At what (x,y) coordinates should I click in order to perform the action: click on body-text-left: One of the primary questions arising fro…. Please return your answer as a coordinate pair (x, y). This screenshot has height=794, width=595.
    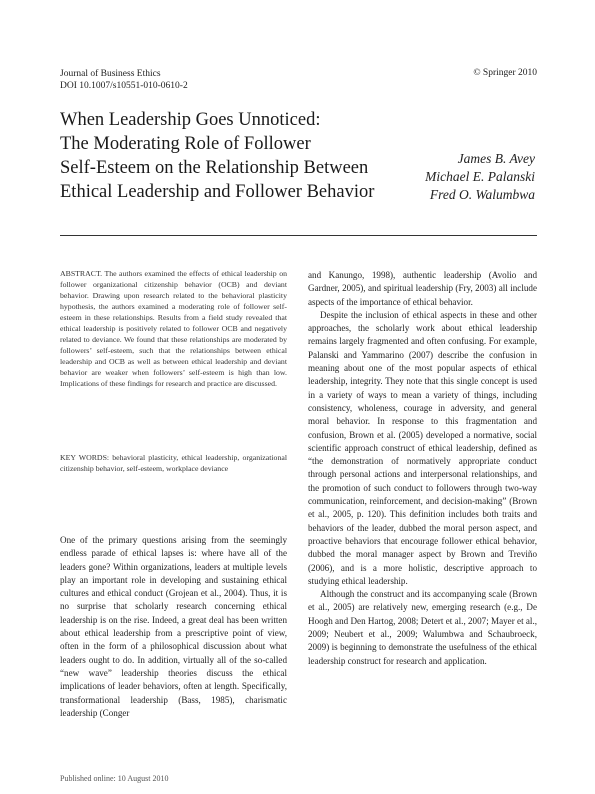
    Looking at the image, I should click on (173, 627).